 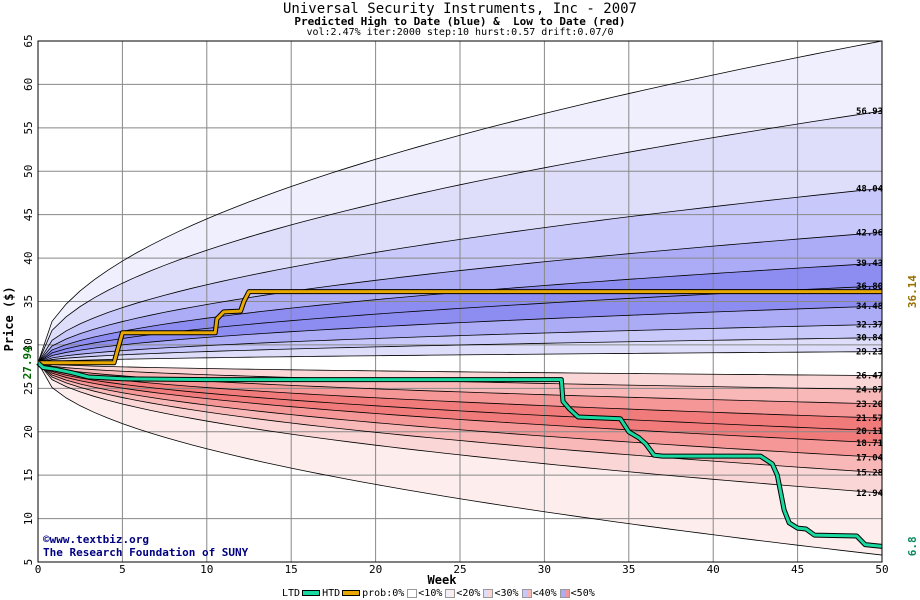 I want to click on x-tick-label: 45, so click(x=797, y=569).